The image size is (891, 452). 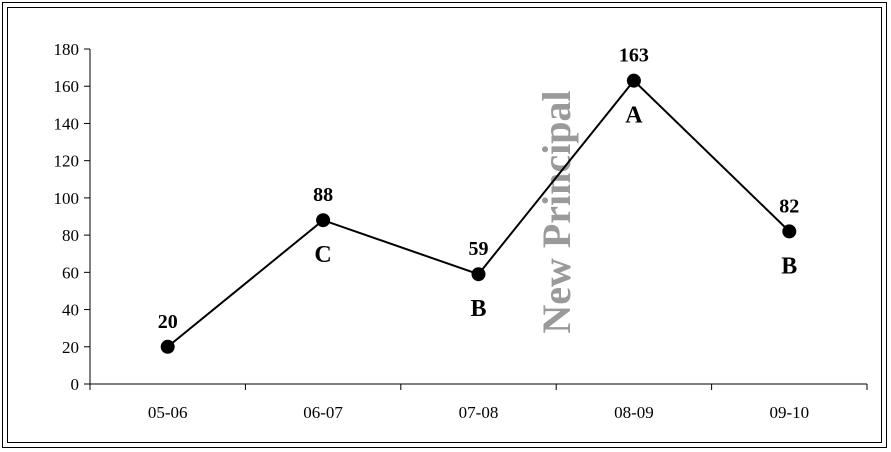 I want to click on x-tick-label: 06-07, so click(x=323, y=412).